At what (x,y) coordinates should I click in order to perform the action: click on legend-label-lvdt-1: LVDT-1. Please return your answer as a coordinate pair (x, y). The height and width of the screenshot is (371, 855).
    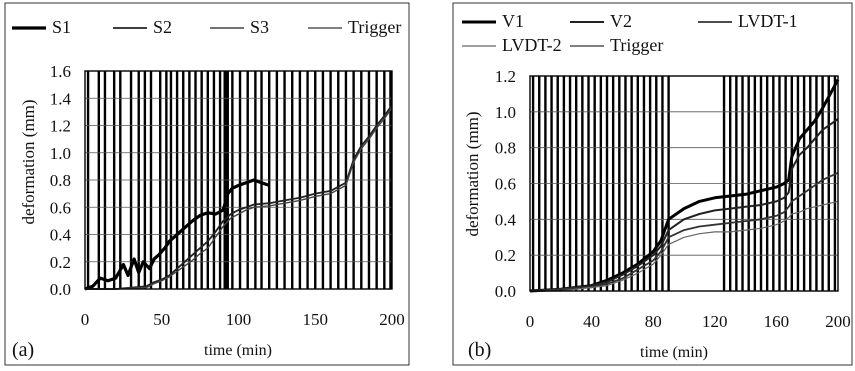
    Looking at the image, I should click on (768, 21).